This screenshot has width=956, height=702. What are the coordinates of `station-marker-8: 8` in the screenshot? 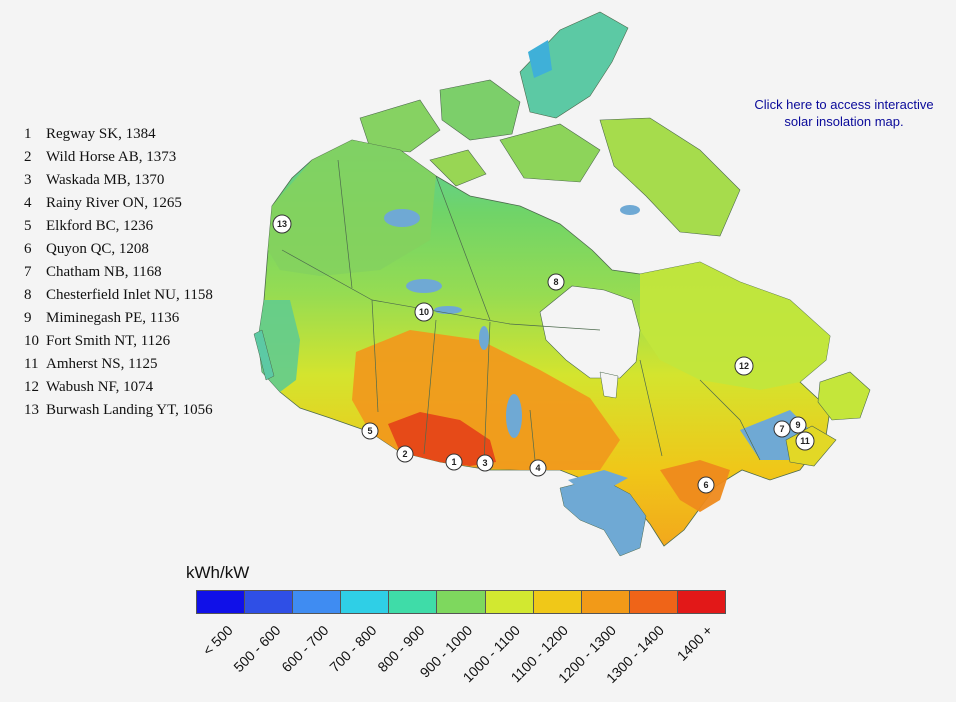 It's located at (556, 282).